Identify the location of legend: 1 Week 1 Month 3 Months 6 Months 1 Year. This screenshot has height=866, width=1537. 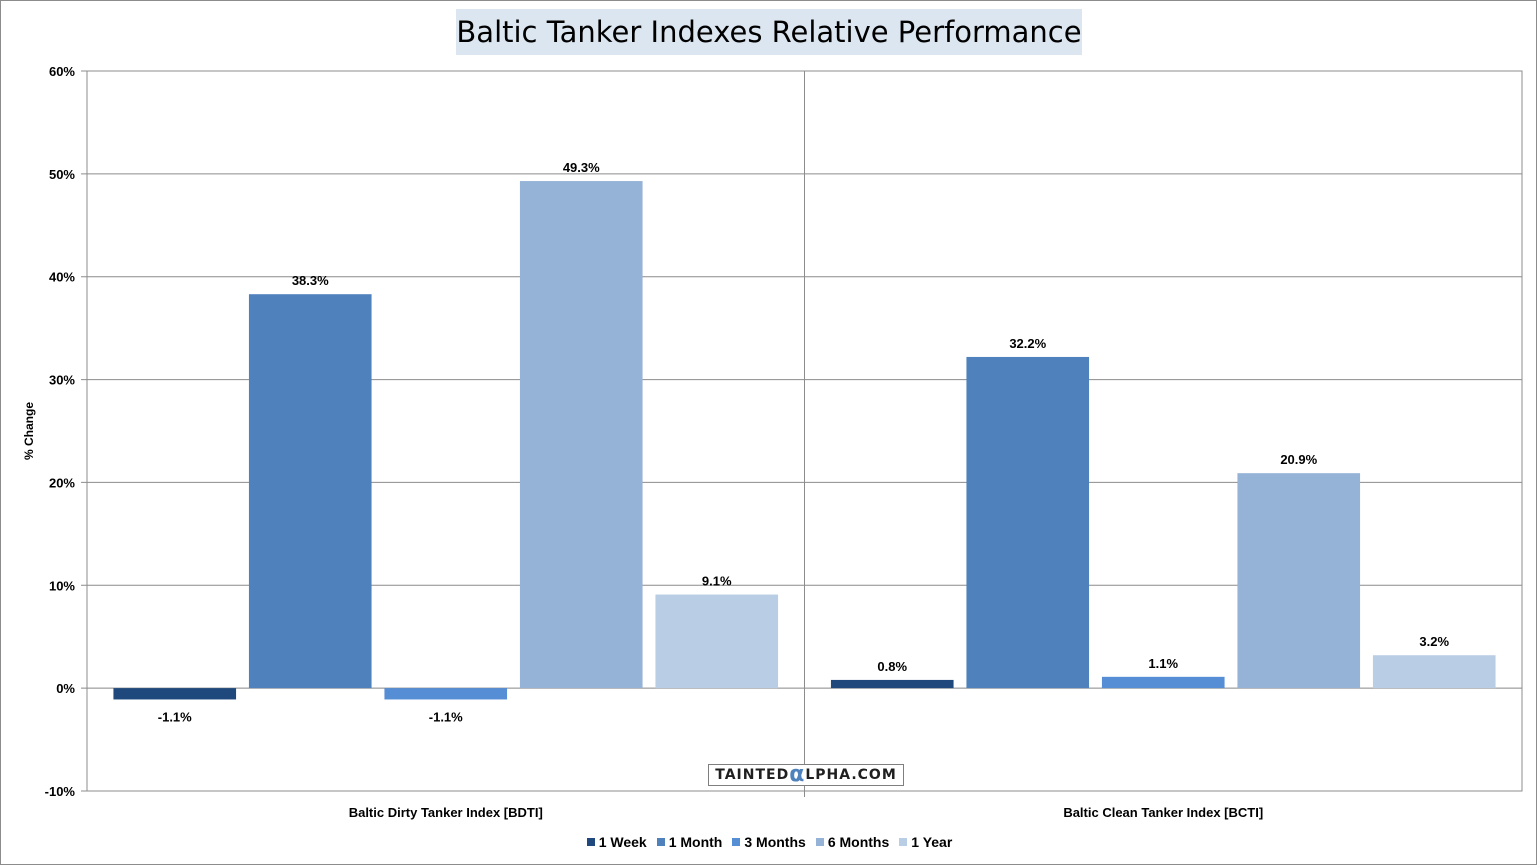
(769, 842).